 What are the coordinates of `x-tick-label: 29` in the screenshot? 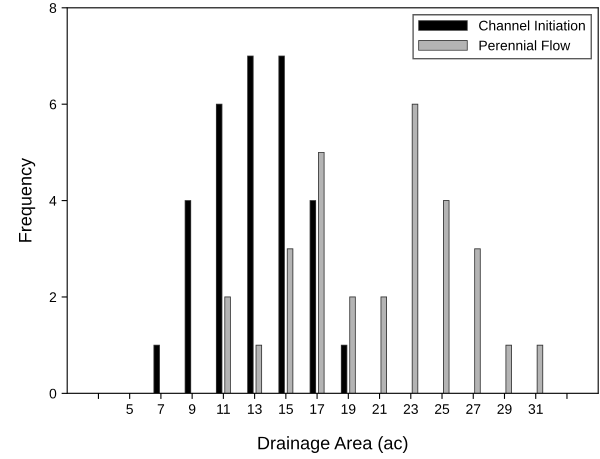 It's located at (504, 409).